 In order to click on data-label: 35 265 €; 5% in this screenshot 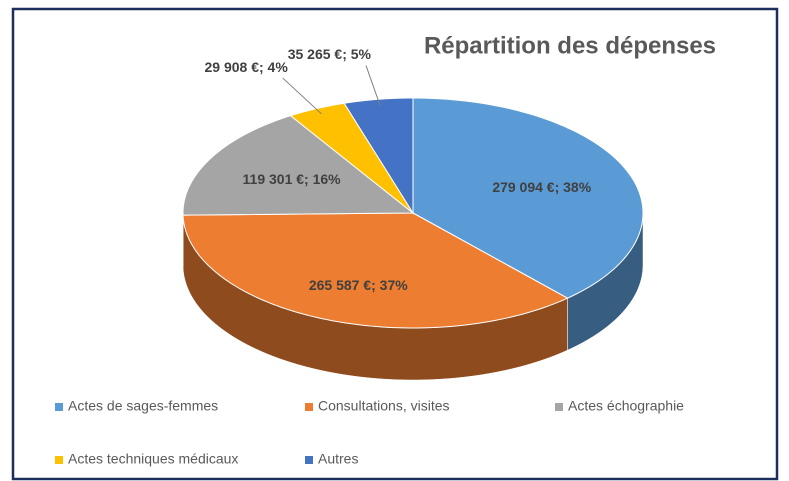, I will do `click(330, 54)`.